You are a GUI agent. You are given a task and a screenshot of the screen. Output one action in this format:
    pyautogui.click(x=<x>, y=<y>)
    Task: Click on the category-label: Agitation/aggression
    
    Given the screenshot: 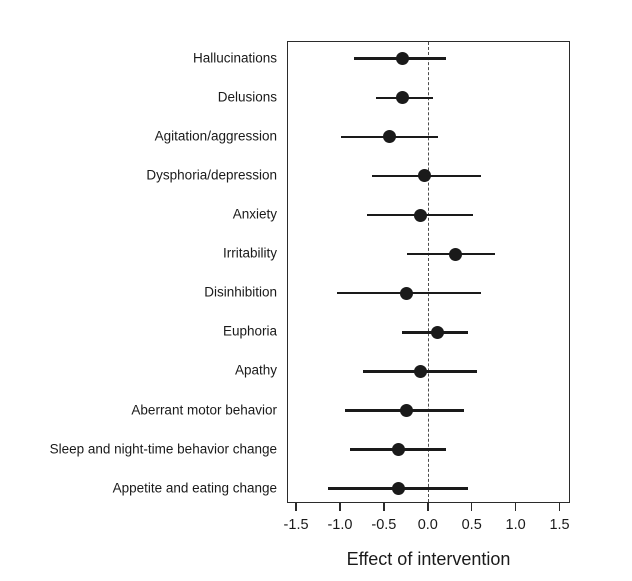 What is the action you would take?
    pyautogui.click(x=215, y=136)
    